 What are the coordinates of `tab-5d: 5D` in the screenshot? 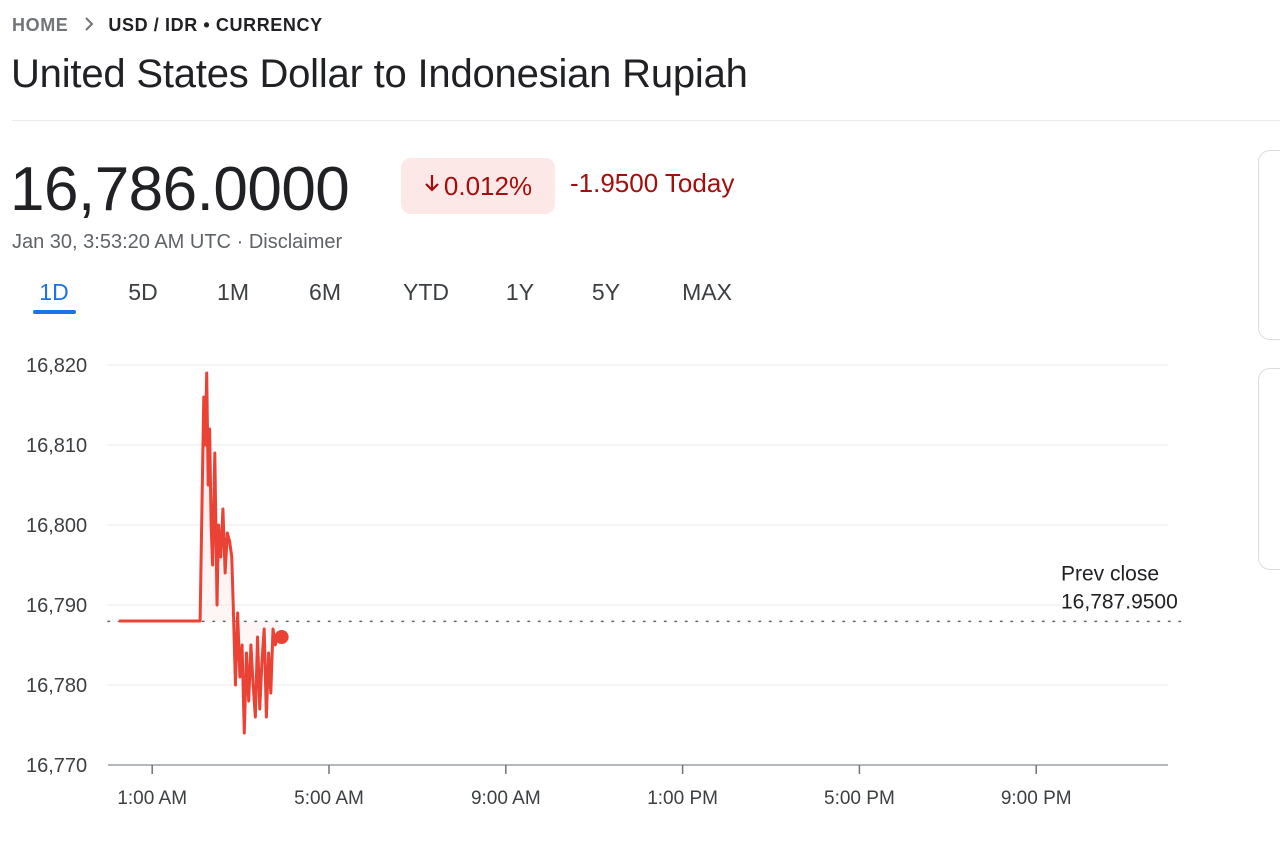 It's located at (143, 292).